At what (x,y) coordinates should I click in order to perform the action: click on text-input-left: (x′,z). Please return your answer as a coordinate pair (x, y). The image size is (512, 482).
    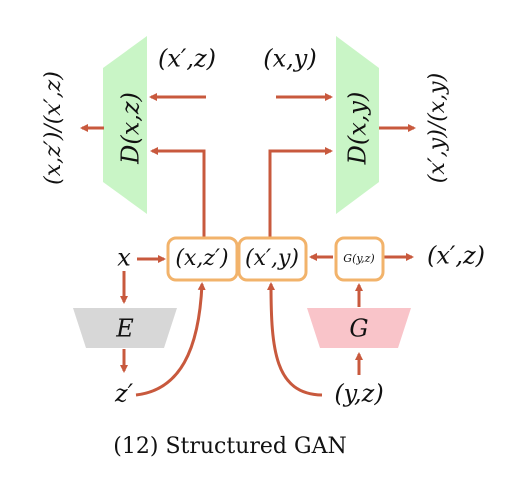
    Looking at the image, I should click on (187, 59).